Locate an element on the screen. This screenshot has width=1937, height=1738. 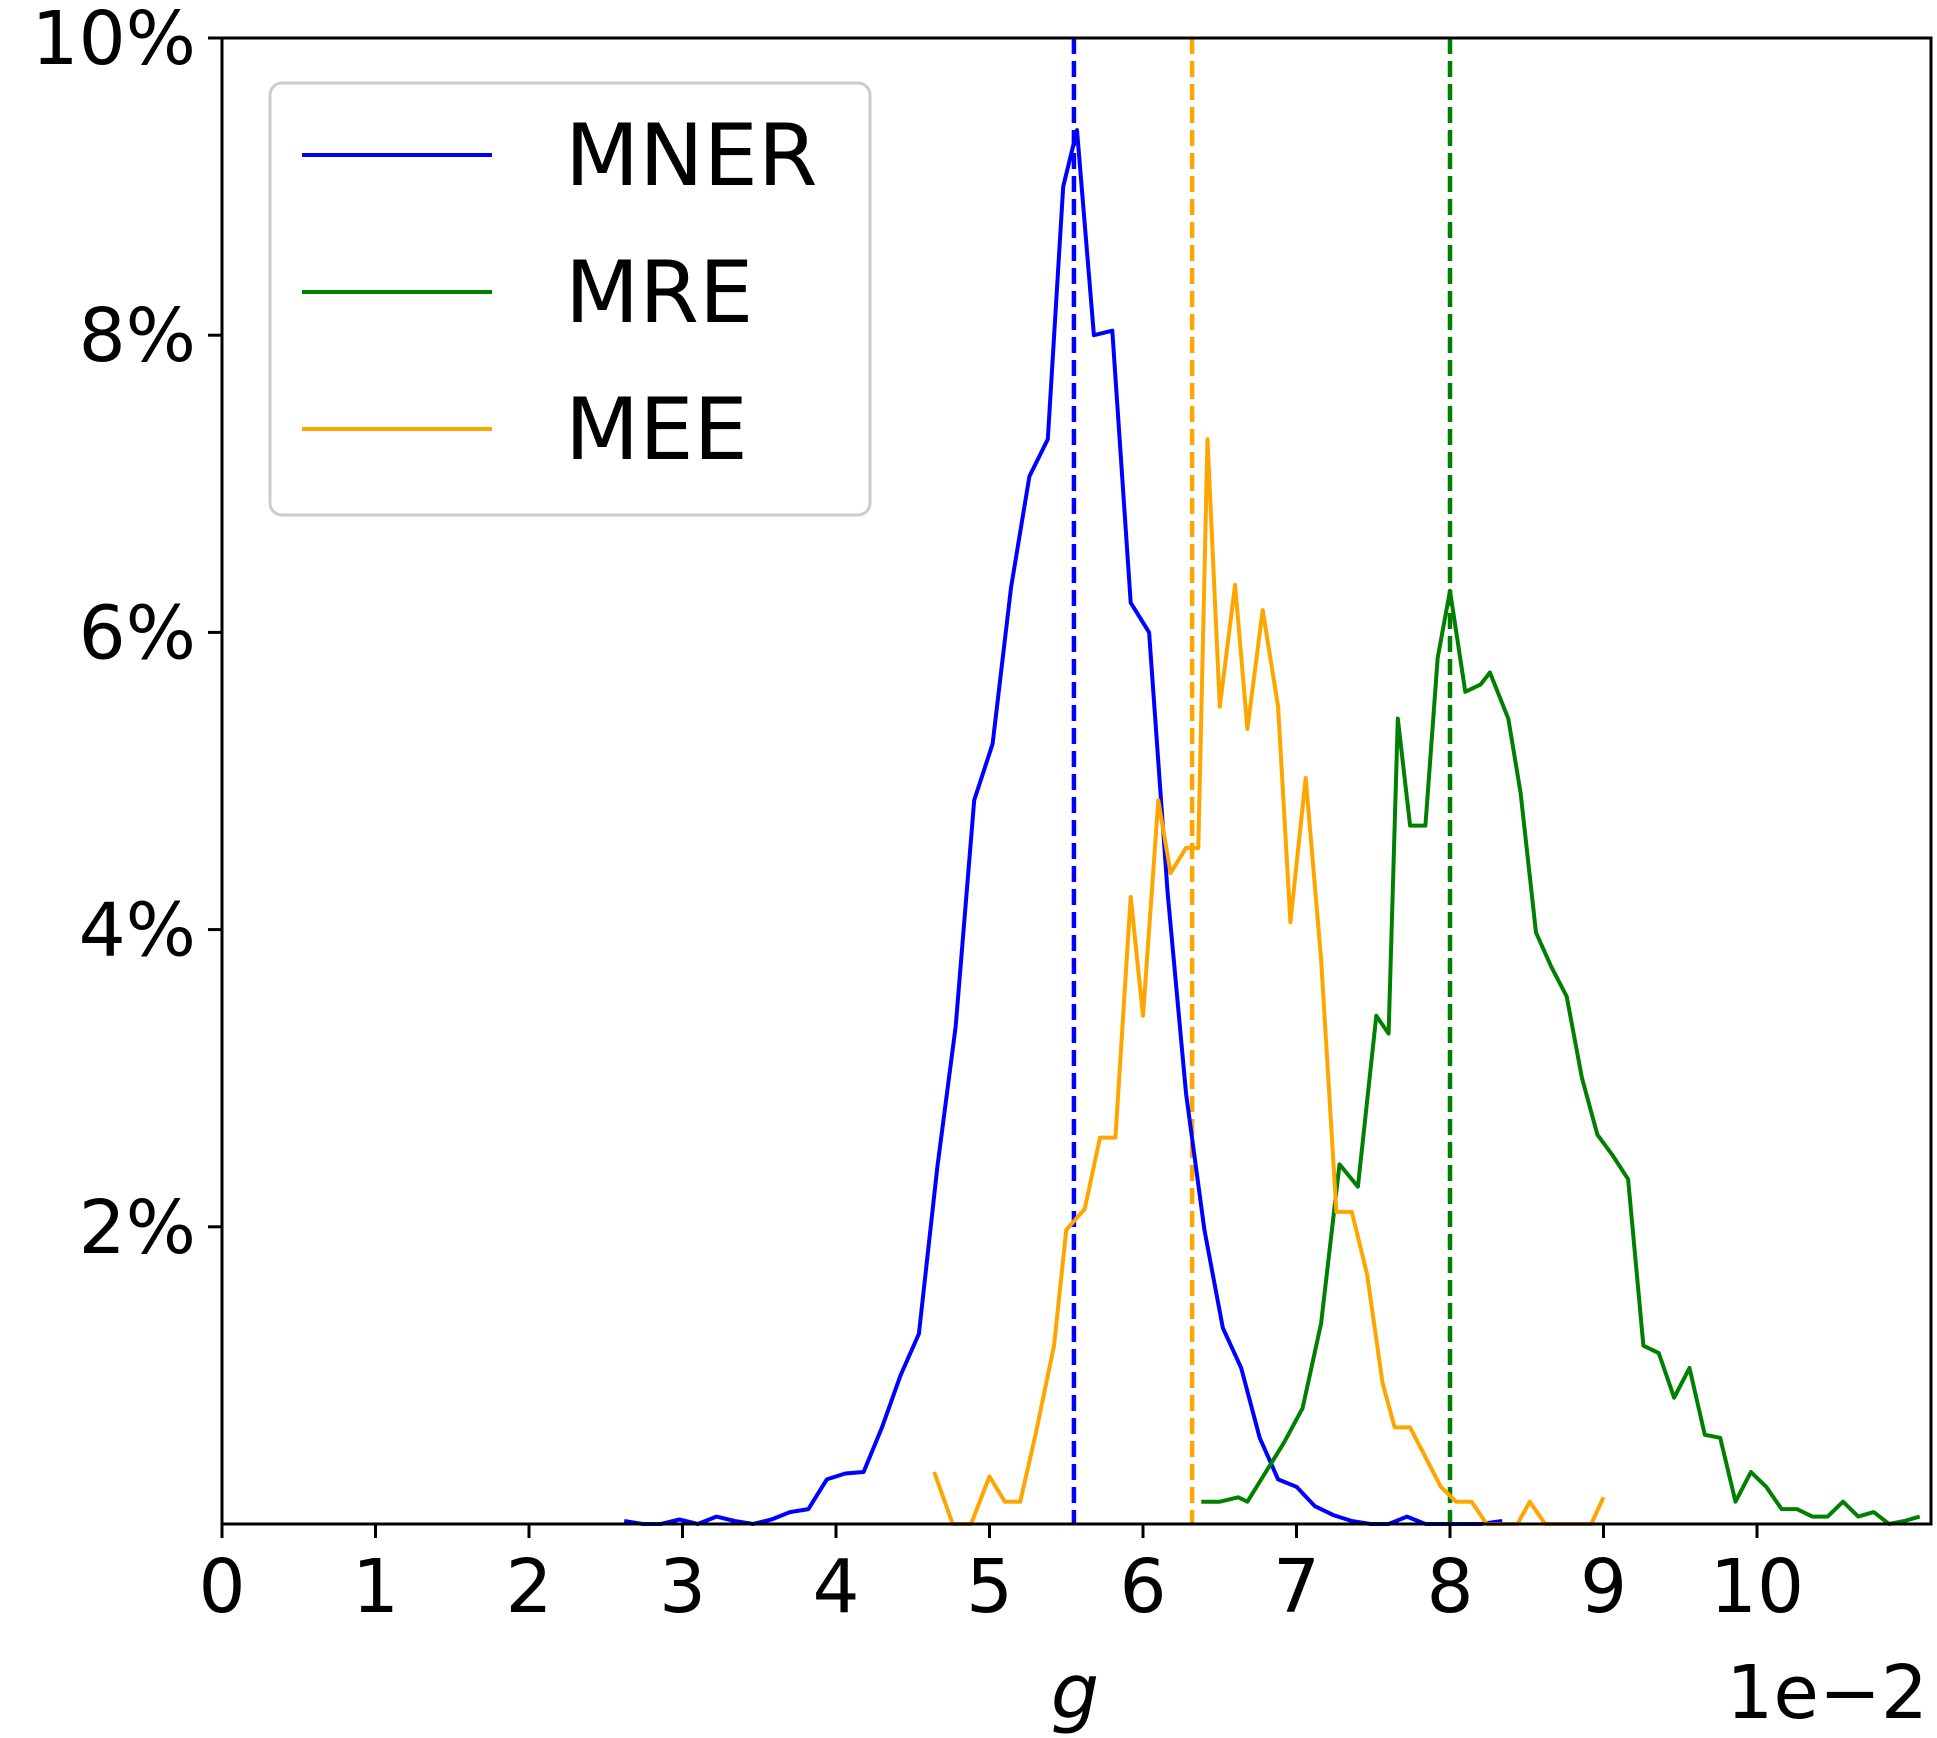
y-tick-label: 6% is located at coordinates (137, 633).